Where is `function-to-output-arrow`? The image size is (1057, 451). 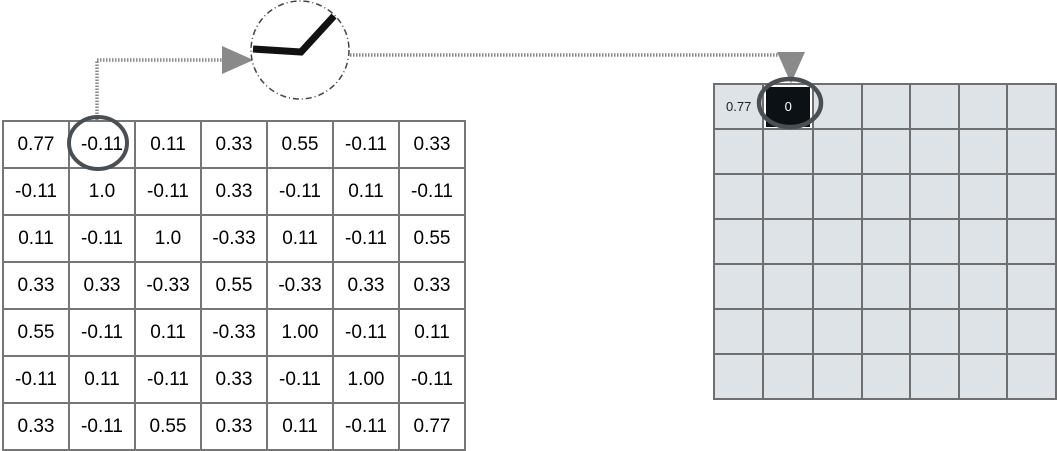
function-to-output-arrow is located at coordinates (577, 68).